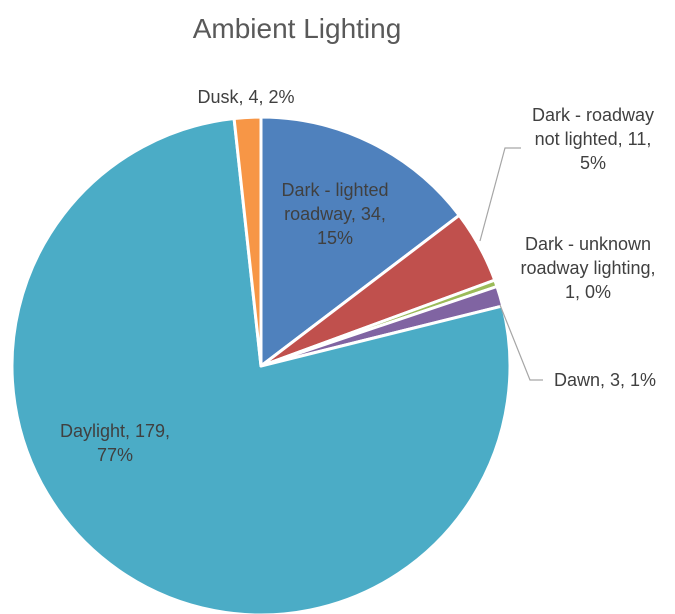  Describe the element at coordinates (115, 431) in the screenshot. I see `data-label-line: Daylight, 179,` at that location.